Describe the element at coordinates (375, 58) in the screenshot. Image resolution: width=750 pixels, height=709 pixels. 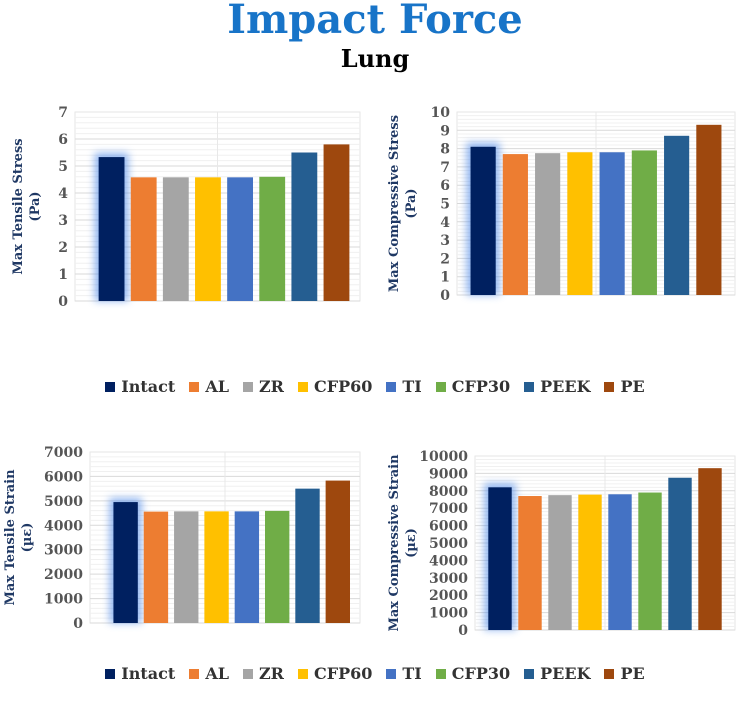
I see `page-subtitle: Lung` at that location.